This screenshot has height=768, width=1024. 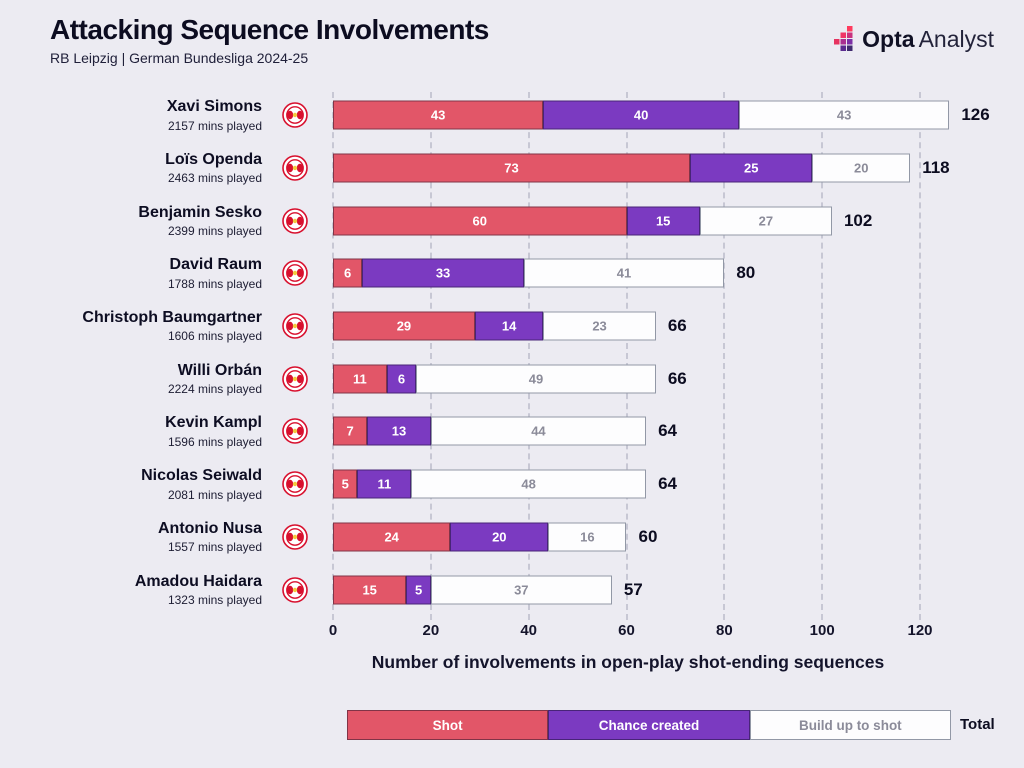 What do you see at coordinates (599, 326) in the screenshot?
I see `bar-segment: 23` at bounding box center [599, 326].